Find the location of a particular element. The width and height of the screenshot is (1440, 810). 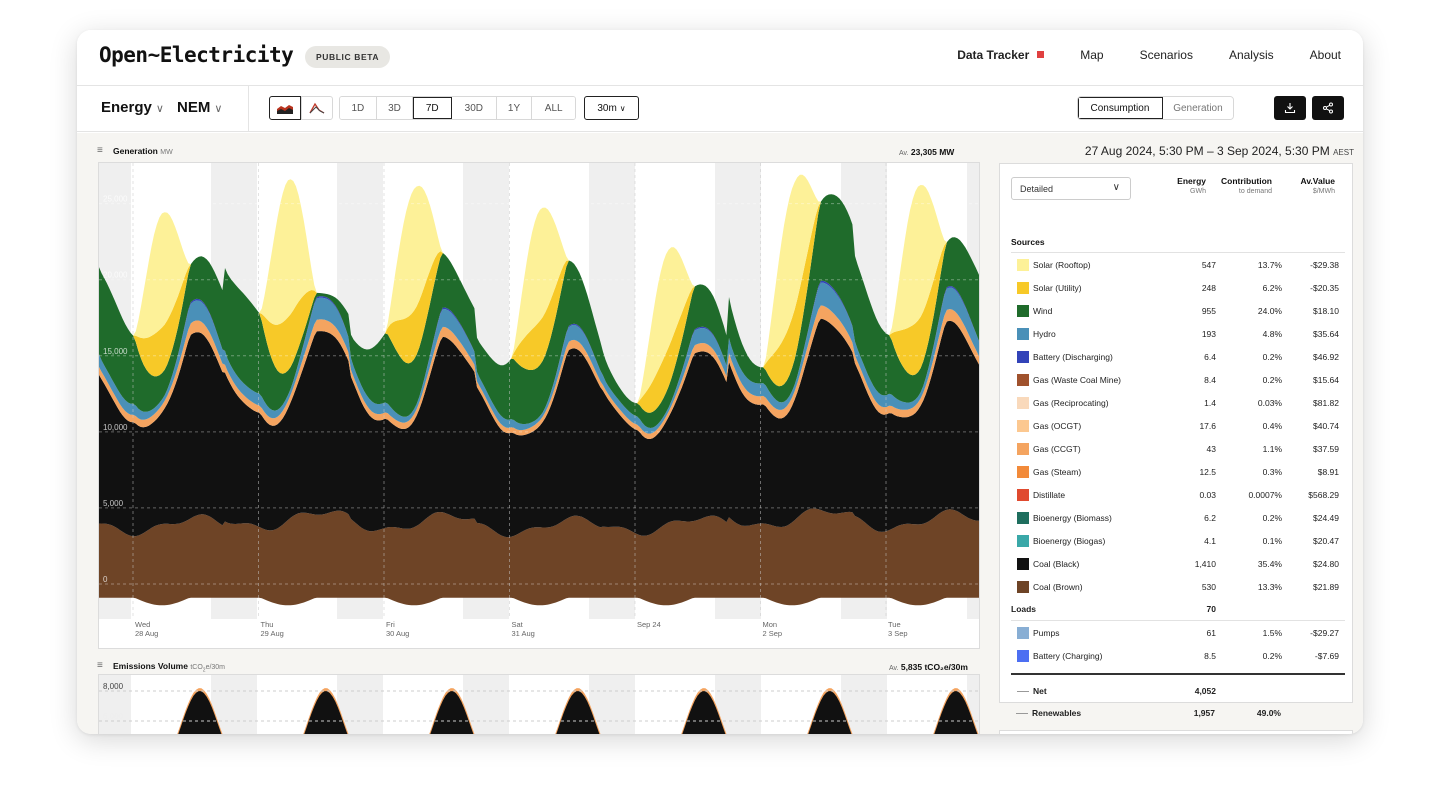

table-mode-dropdown: Detailed ∨ is located at coordinates (1071, 188).